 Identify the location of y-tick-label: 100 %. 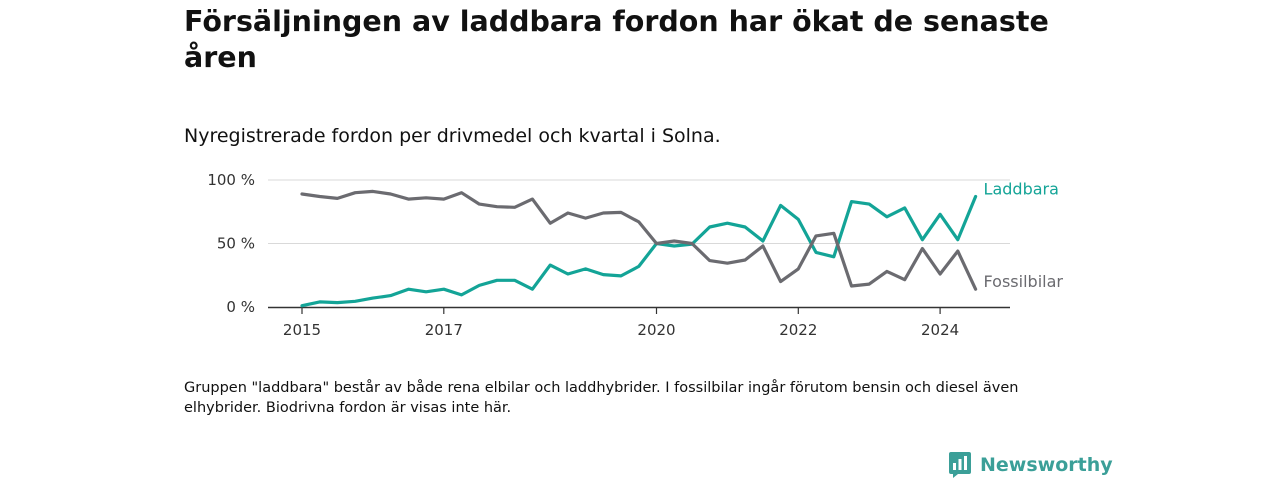
(231, 180).